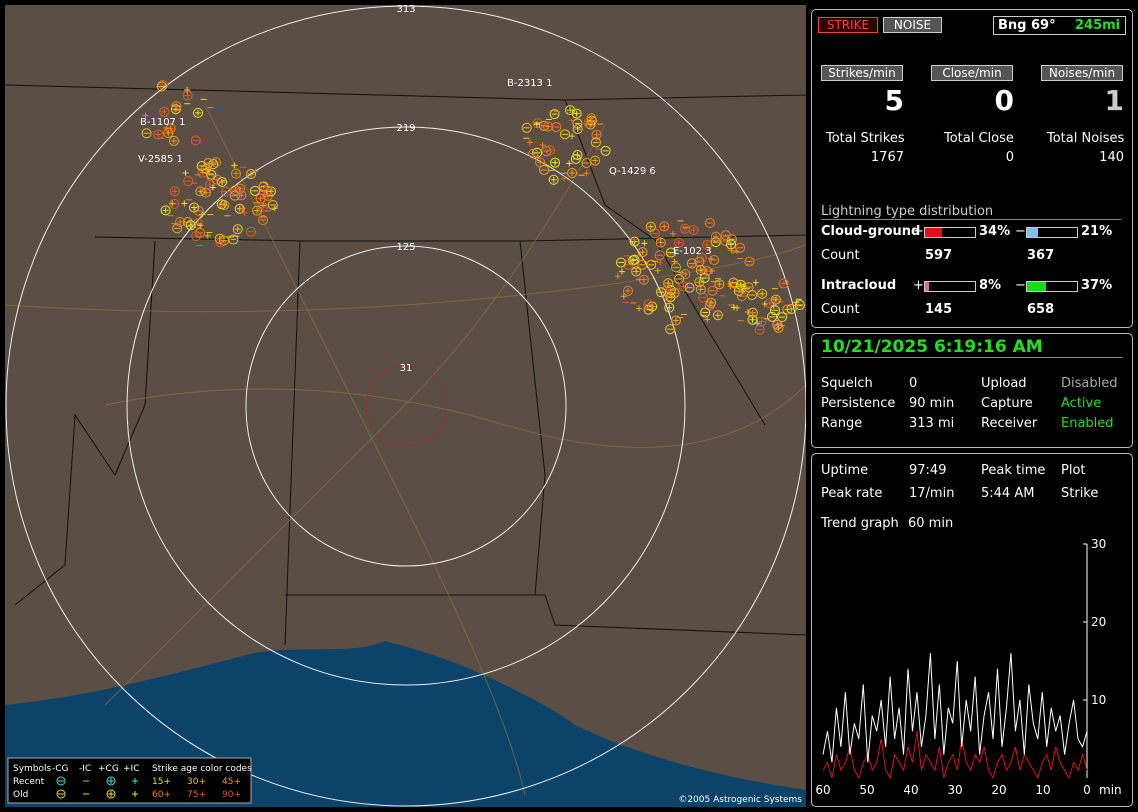 The width and height of the screenshot is (1138, 812). What do you see at coordinates (939, 255) in the screenshot?
I see `count: 597` at bounding box center [939, 255].